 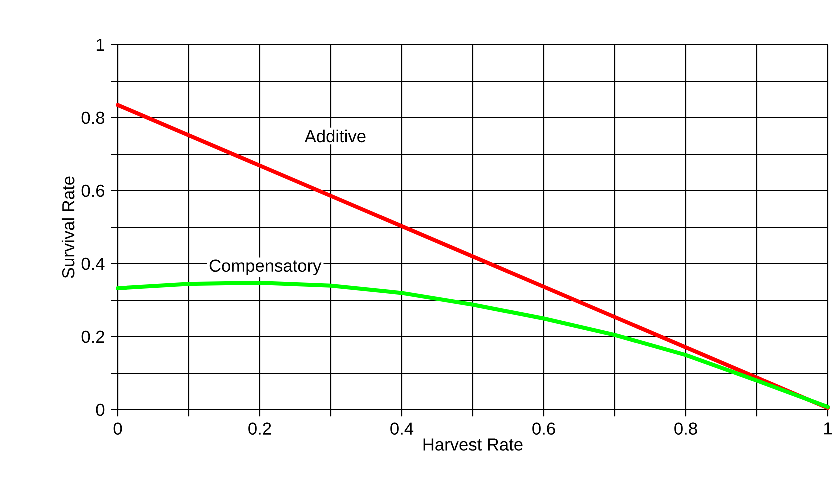 What do you see at coordinates (100, 45) in the screenshot?
I see `y-tick-label: 1` at bounding box center [100, 45].